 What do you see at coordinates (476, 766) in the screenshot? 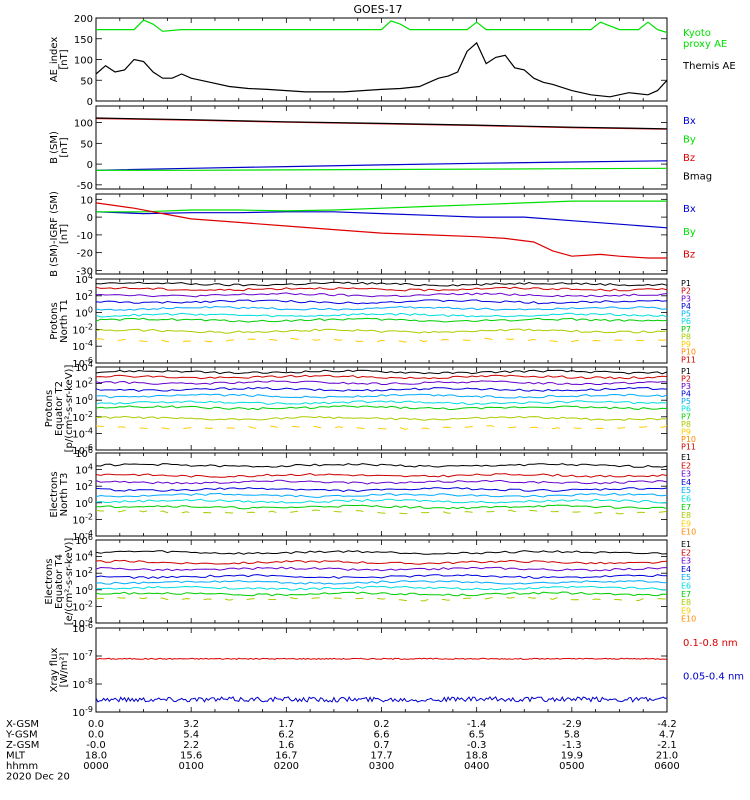
I see `x-row-value: 0400` at bounding box center [476, 766].